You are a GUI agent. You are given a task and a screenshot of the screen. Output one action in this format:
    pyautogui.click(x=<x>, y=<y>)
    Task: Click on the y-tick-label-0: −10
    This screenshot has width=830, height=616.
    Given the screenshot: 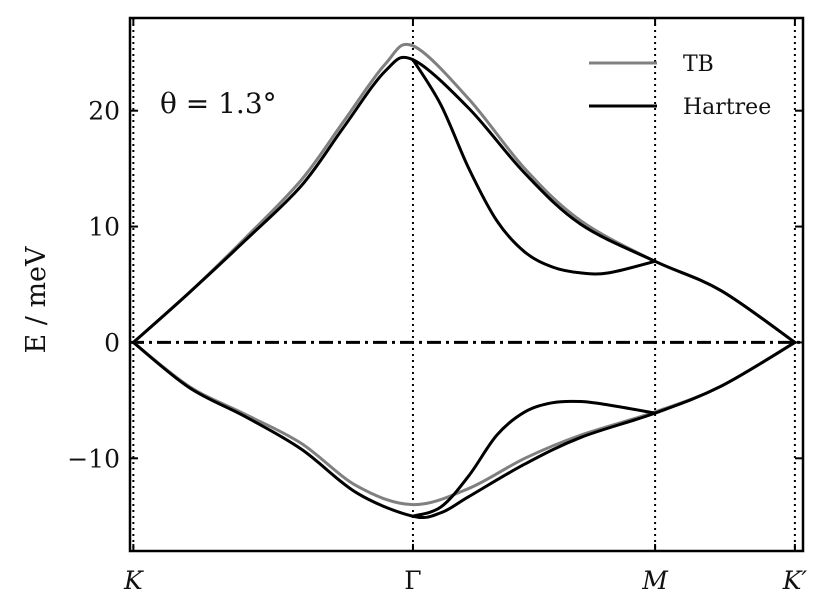 What is the action you would take?
    pyautogui.click(x=93, y=458)
    